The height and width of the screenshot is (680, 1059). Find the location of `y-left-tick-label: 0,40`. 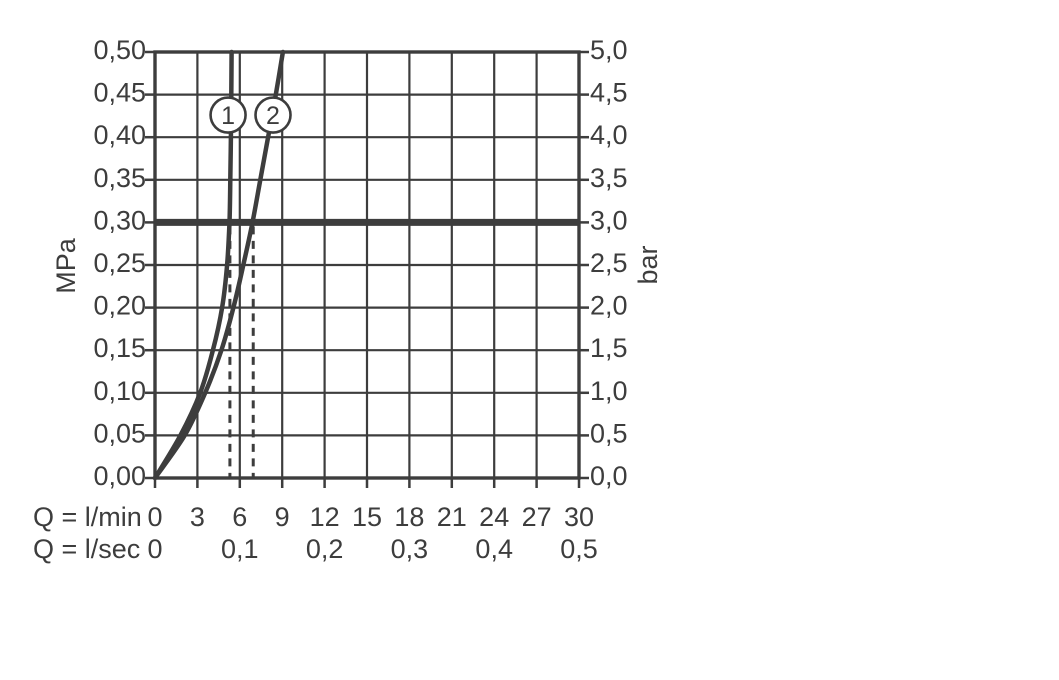

y-left-tick-label: 0,40 is located at coordinates (119, 135).